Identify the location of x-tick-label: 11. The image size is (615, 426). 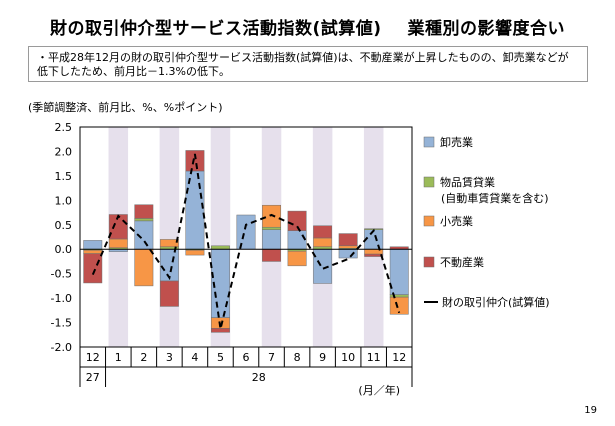
(374, 357).